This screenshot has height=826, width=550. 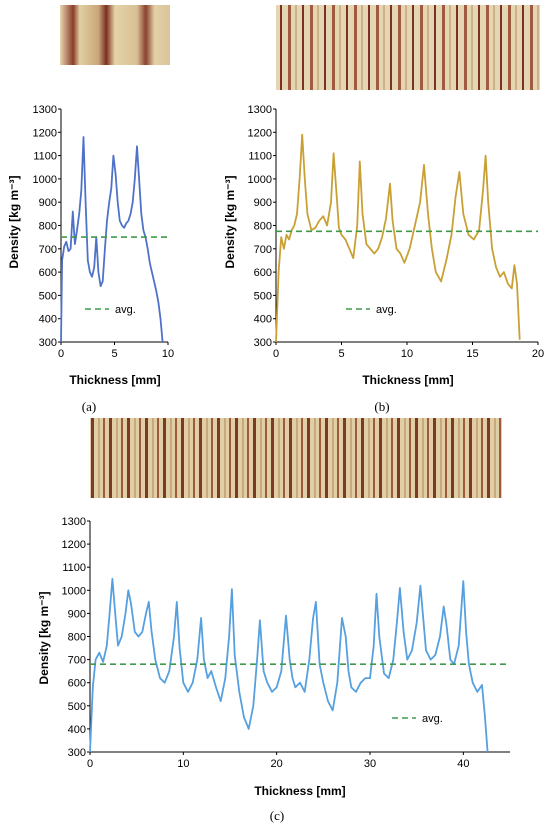 What do you see at coordinates (115, 35) in the screenshot?
I see `specimen-photo-a` at bounding box center [115, 35].